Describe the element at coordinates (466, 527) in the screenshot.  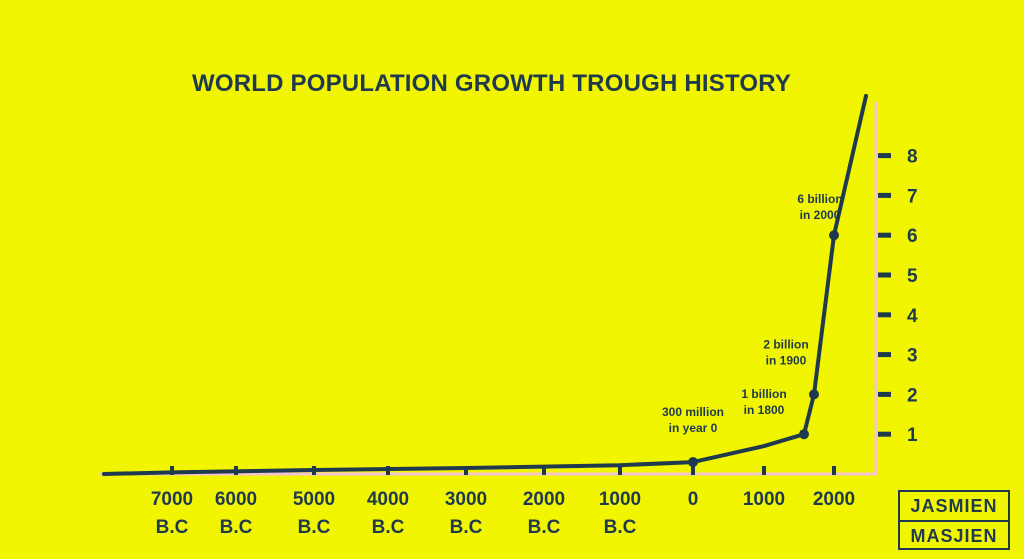
I see `x-tick-label-4-line-1: B.C` at that location.